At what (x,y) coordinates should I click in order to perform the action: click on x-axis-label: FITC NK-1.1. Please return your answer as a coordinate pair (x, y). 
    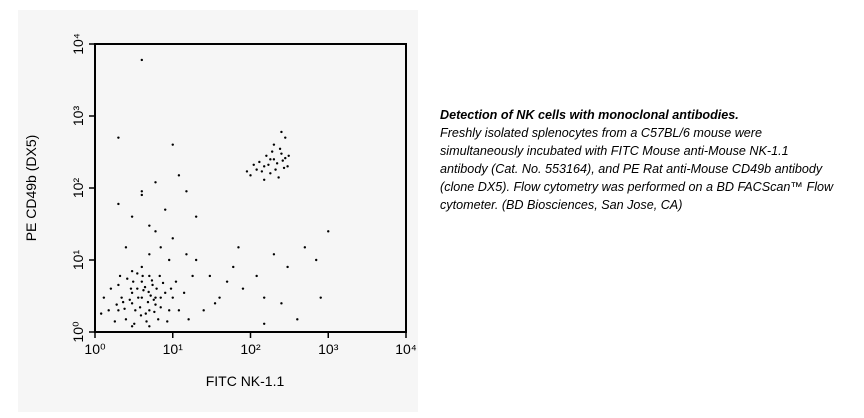
    Looking at the image, I should click on (245, 381).